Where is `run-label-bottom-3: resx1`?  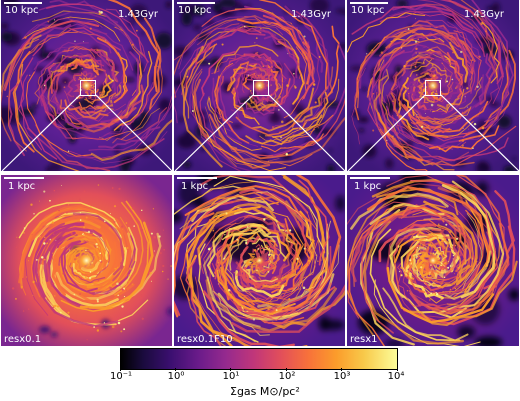
run-label-bottom-3: resx1 is located at coordinates (364, 339).